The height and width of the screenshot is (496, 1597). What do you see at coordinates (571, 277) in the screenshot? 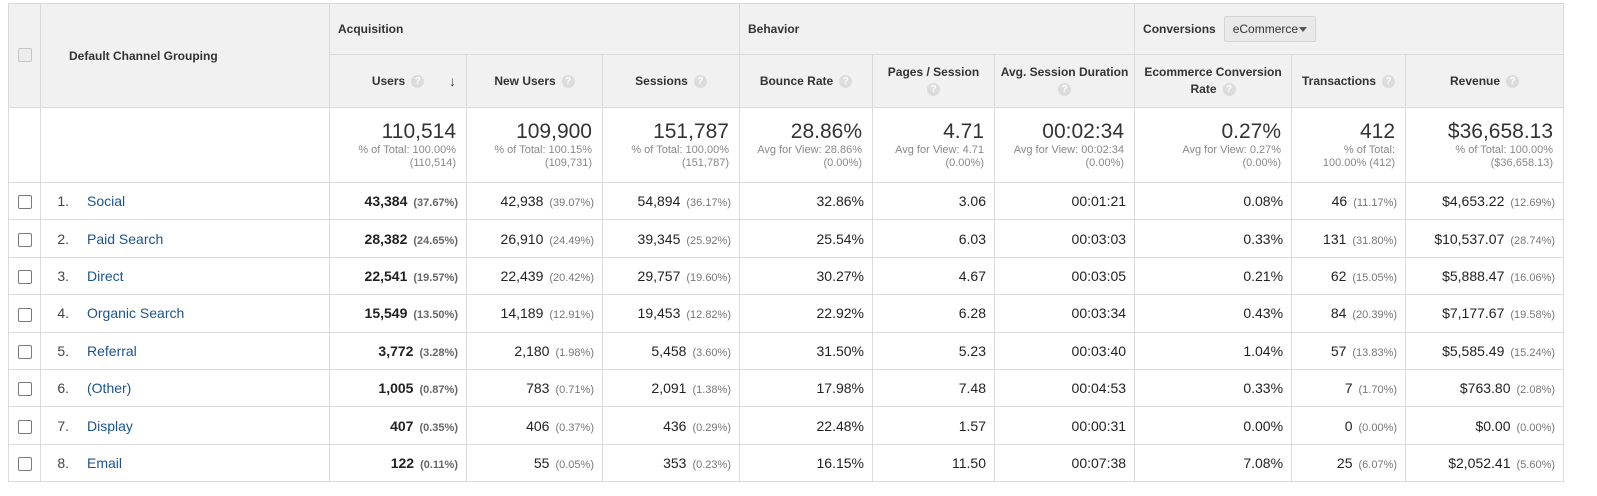
I see `new-users-cell-percent: (20.42%)` at bounding box center [571, 277].